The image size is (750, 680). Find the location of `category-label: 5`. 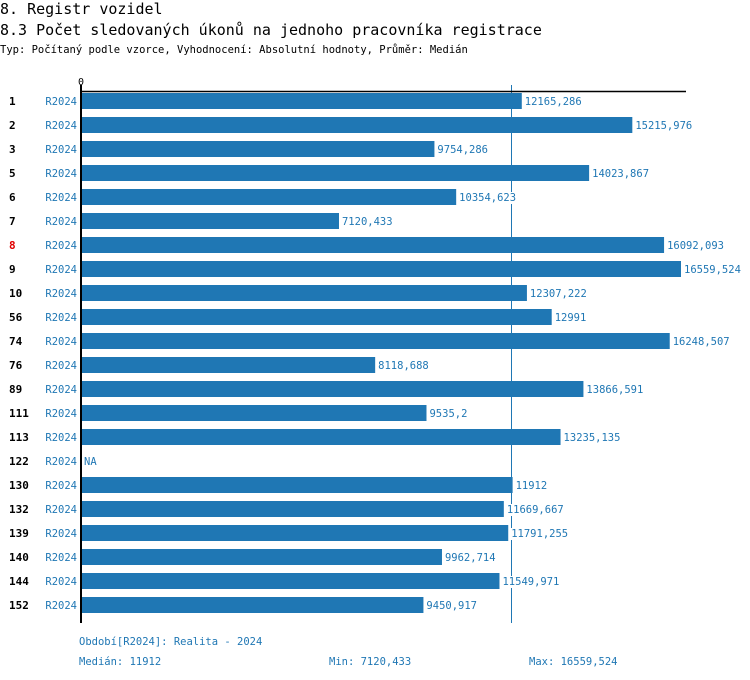

category-label: 5 is located at coordinates (12, 173).